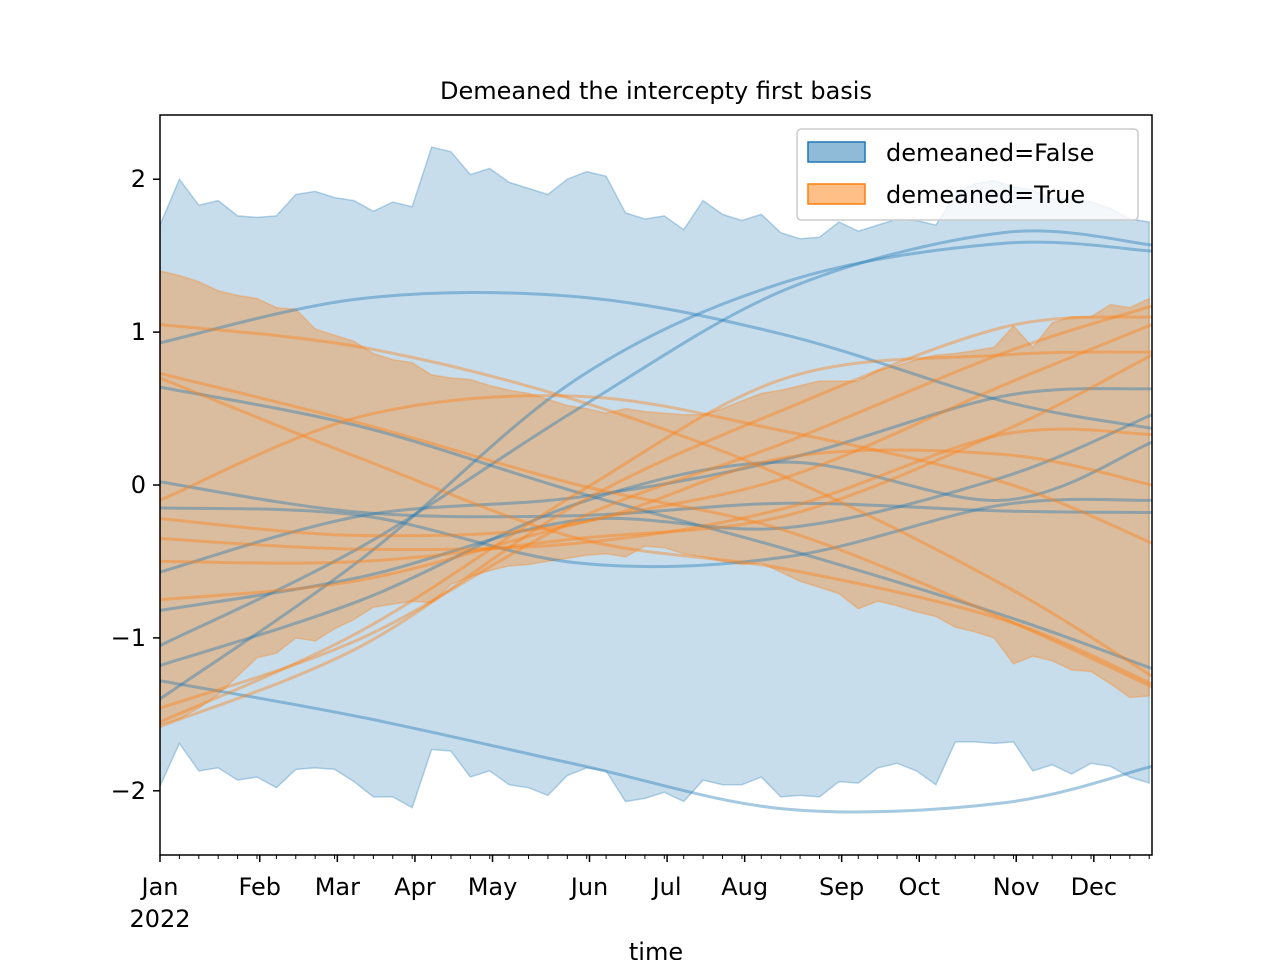  What do you see at coordinates (990, 153) in the screenshot?
I see `legend-label: demeaned=False` at bounding box center [990, 153].